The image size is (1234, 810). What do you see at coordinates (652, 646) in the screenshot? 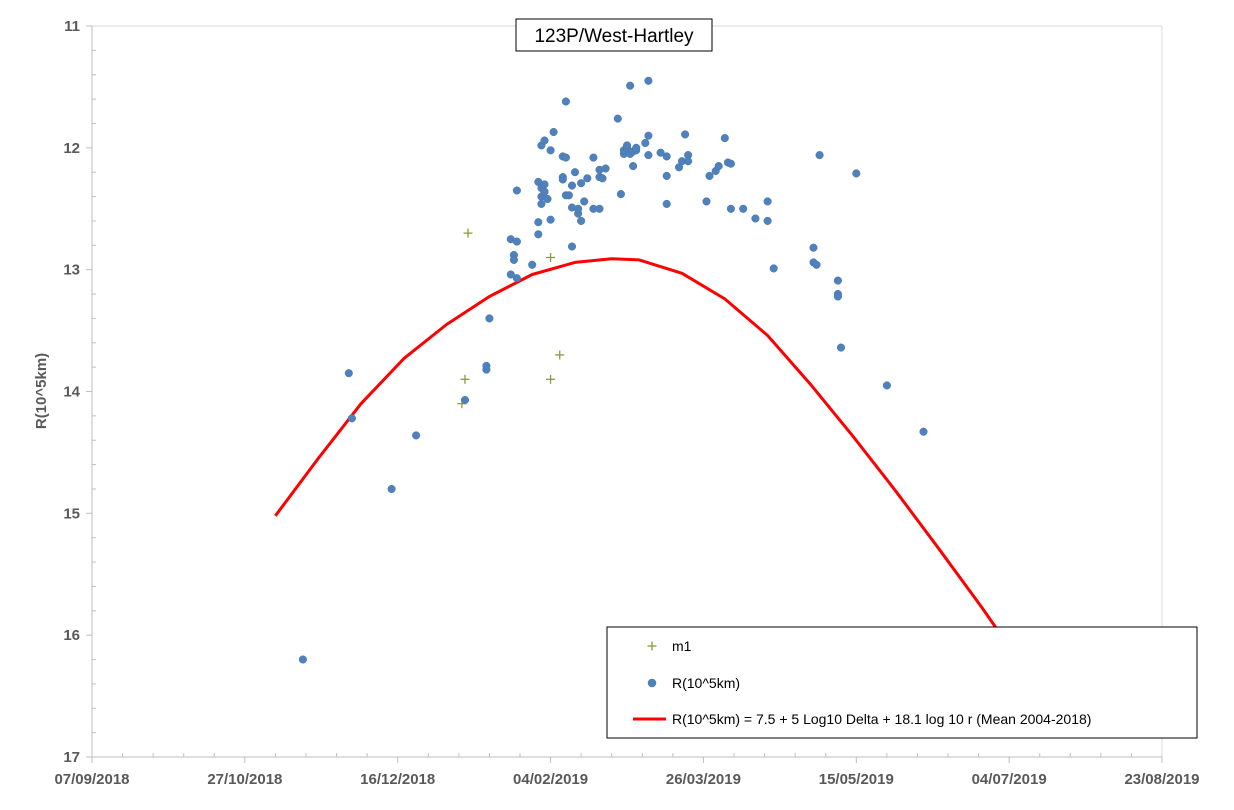
I see `legend-marker-m1` at bounding box center [652, 646].